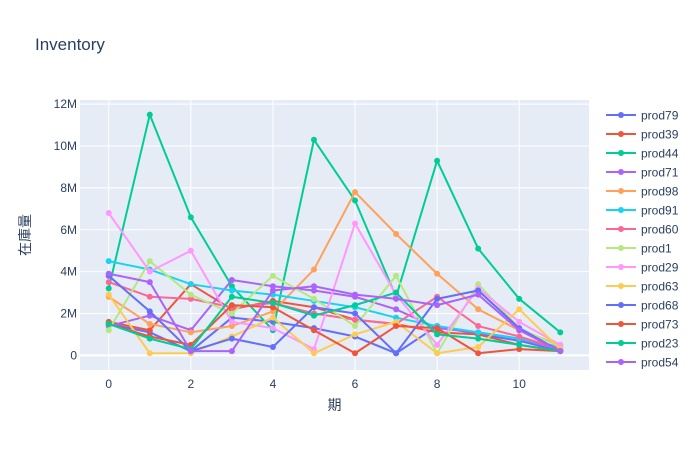 The width and height of the screenshot is (700, 455). I want to click on legend-item-prod60: prod60, so click(642, 230).